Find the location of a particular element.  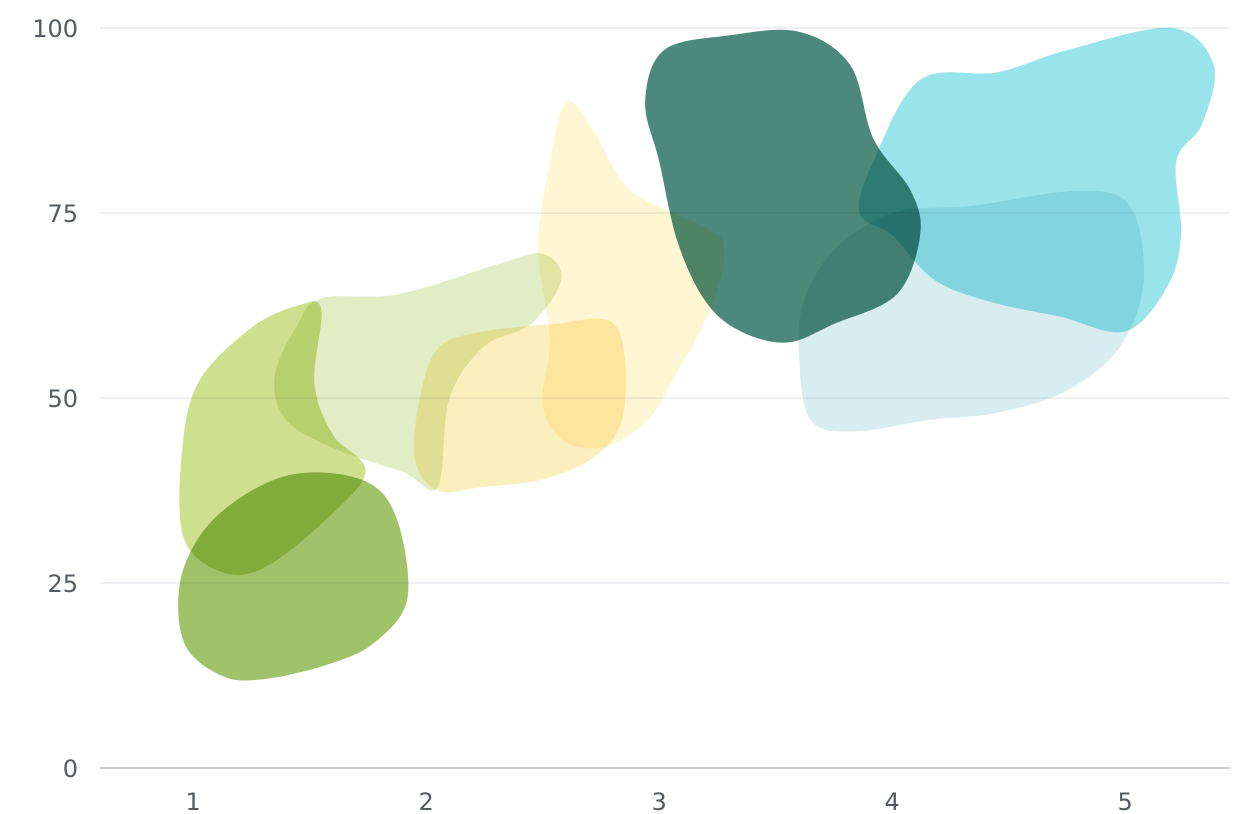

y-tick-label: 0 is located at coordinates (70, 769).